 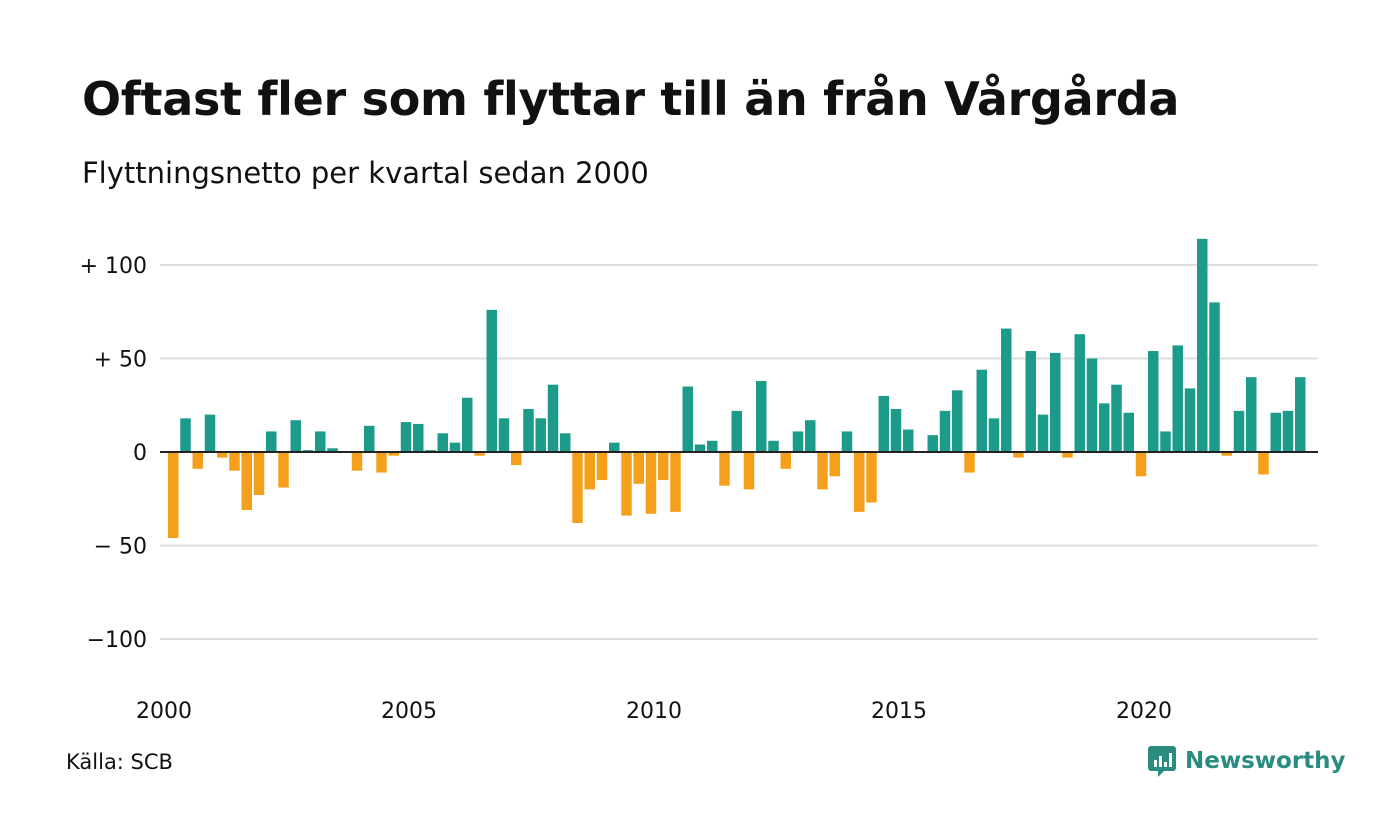 What do you see at coordinates (119, 762) in the screenshot?
I see `source-note: Källa: SCB` at bounding box center [119, 762].